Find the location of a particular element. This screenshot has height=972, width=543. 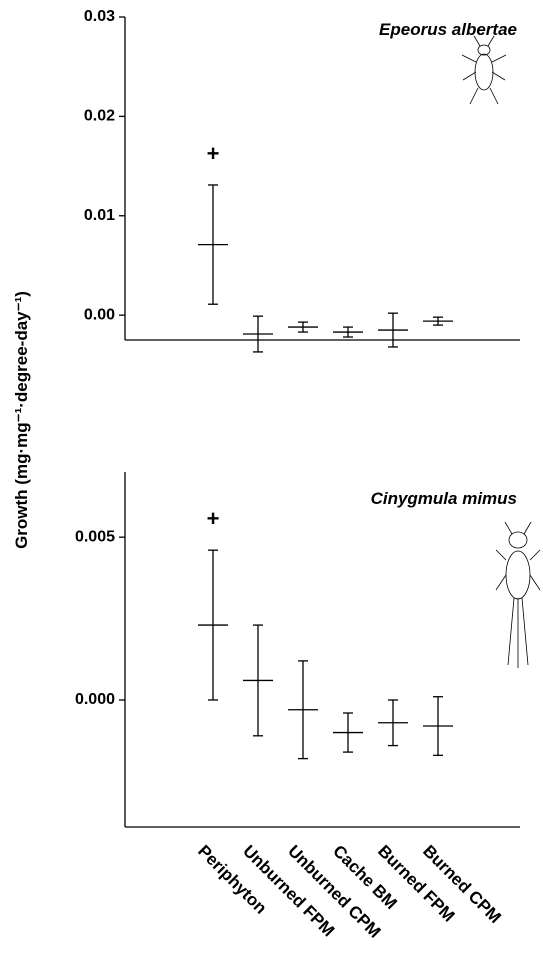

y-tick-label: 0.01 is located at coordinates (99, 215).